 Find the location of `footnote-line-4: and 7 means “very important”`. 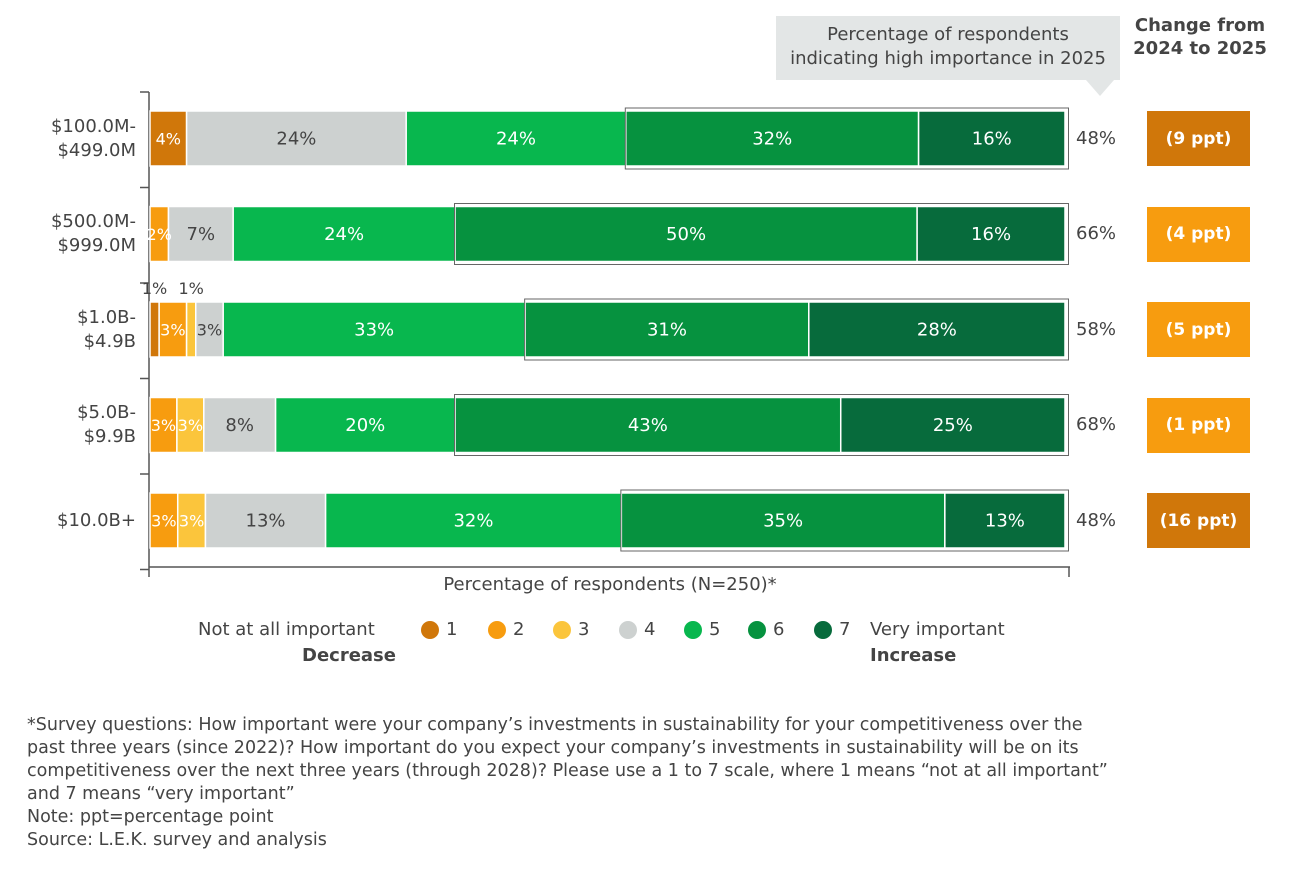

footnote-line-4: and 7 means “very important” is located at coordinates (161, 794).